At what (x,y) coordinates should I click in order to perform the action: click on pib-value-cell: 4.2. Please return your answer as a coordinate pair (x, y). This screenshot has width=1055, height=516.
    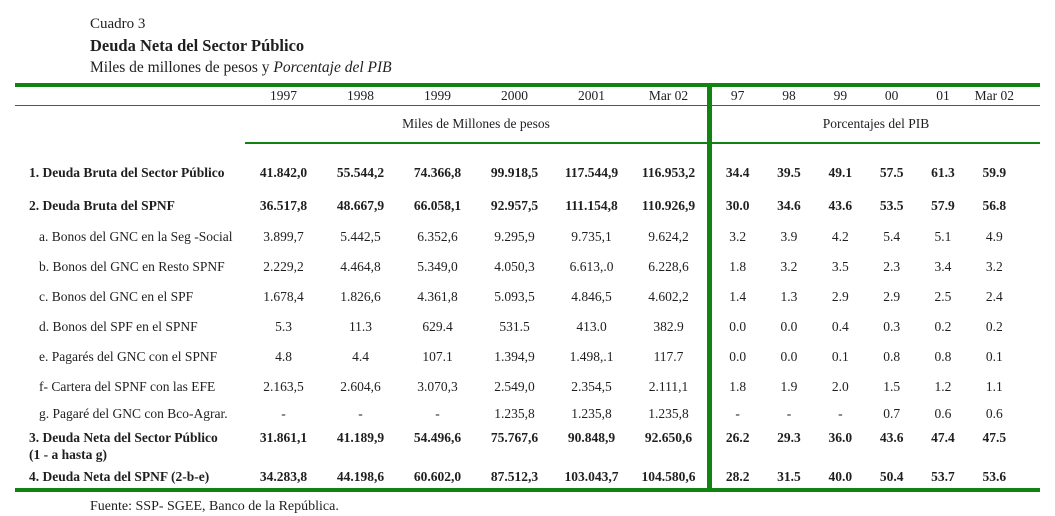
    Looking at the image, I should click on (840, 236).